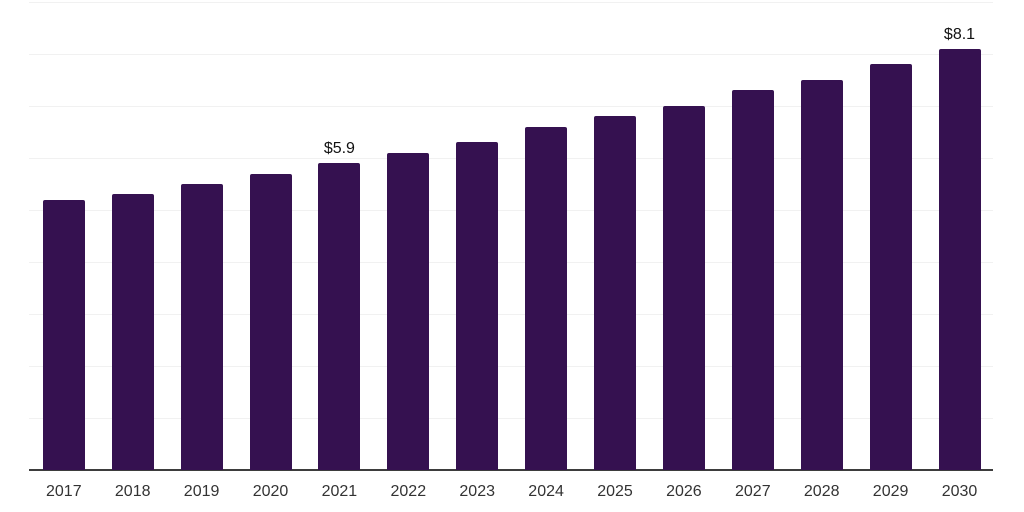  What do you see at coordinates (959, 34) in the screenshot?
I see `bar-value-label: $8.1` at bounding box center [959, 34].